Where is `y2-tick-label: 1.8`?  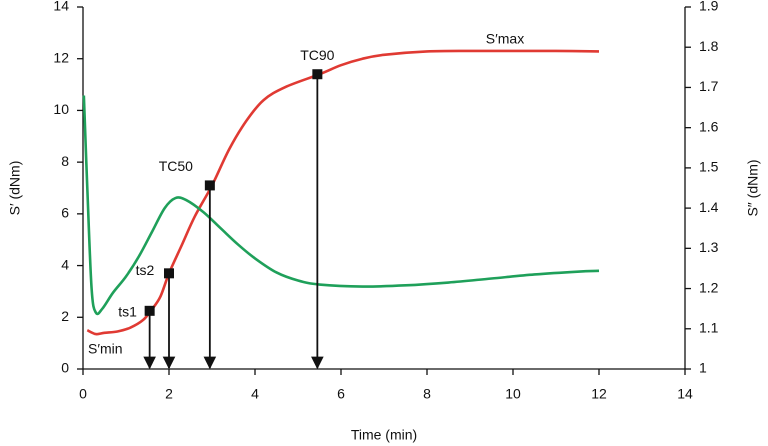 y2-tick-label: 1.8 is located at coordinates (709, 46).